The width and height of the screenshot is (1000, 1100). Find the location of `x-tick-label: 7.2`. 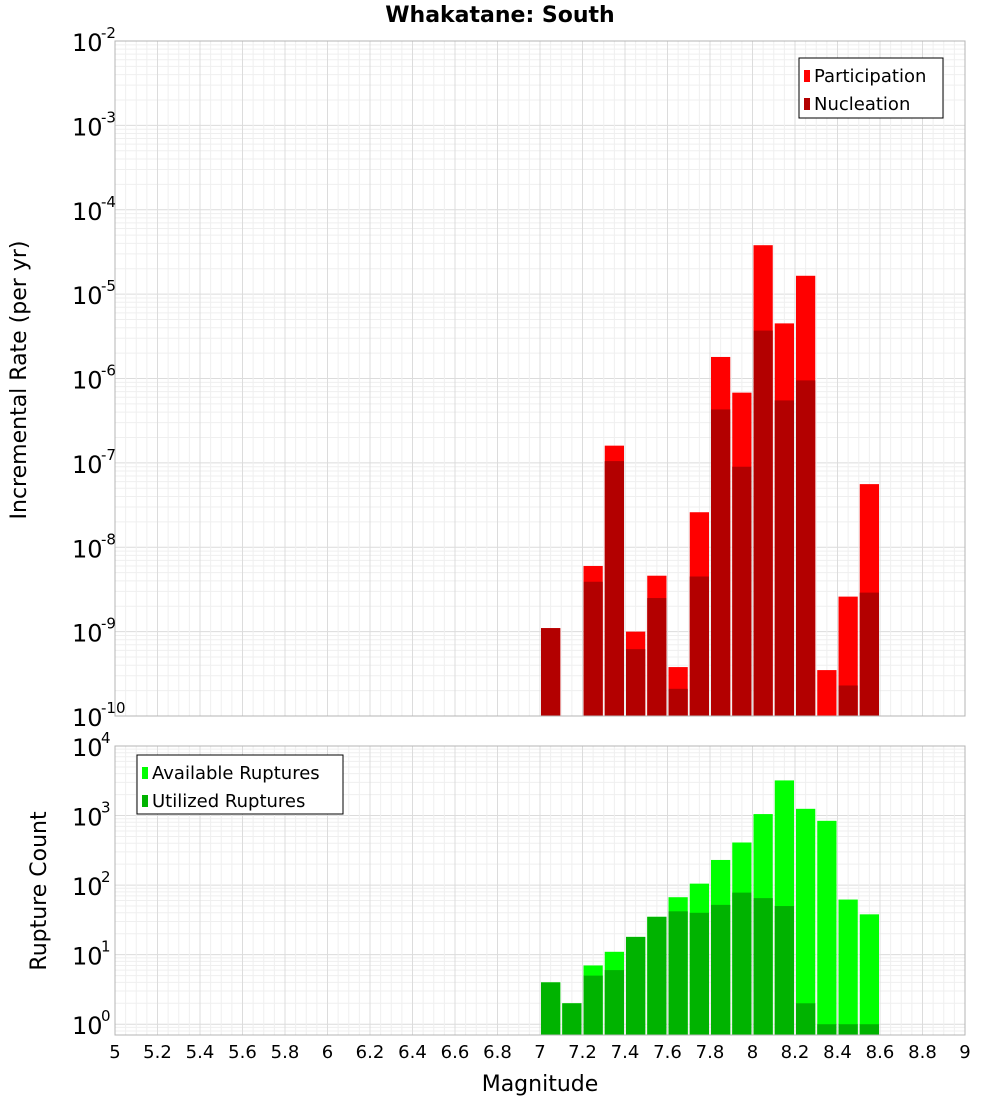

x-tick-label: 7.2 is located at coordinates (582, 1052).